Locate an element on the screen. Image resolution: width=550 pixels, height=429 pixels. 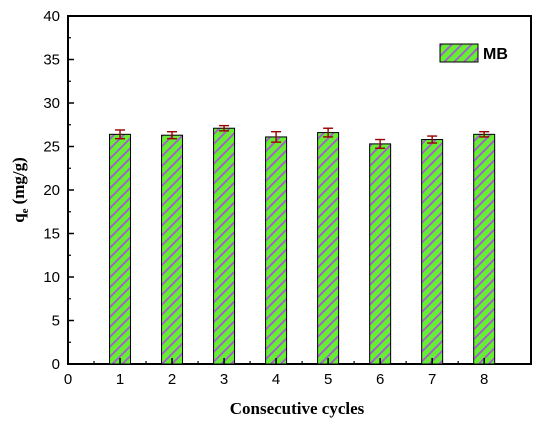
x-tick-label-0: 0 is located at coordinates (68, 379).